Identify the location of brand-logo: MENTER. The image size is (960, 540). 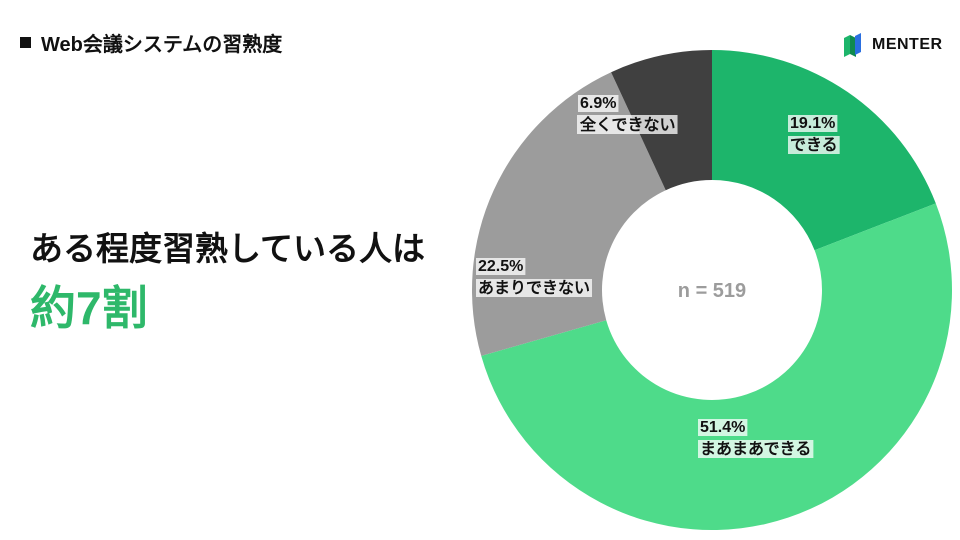
(892, 45).